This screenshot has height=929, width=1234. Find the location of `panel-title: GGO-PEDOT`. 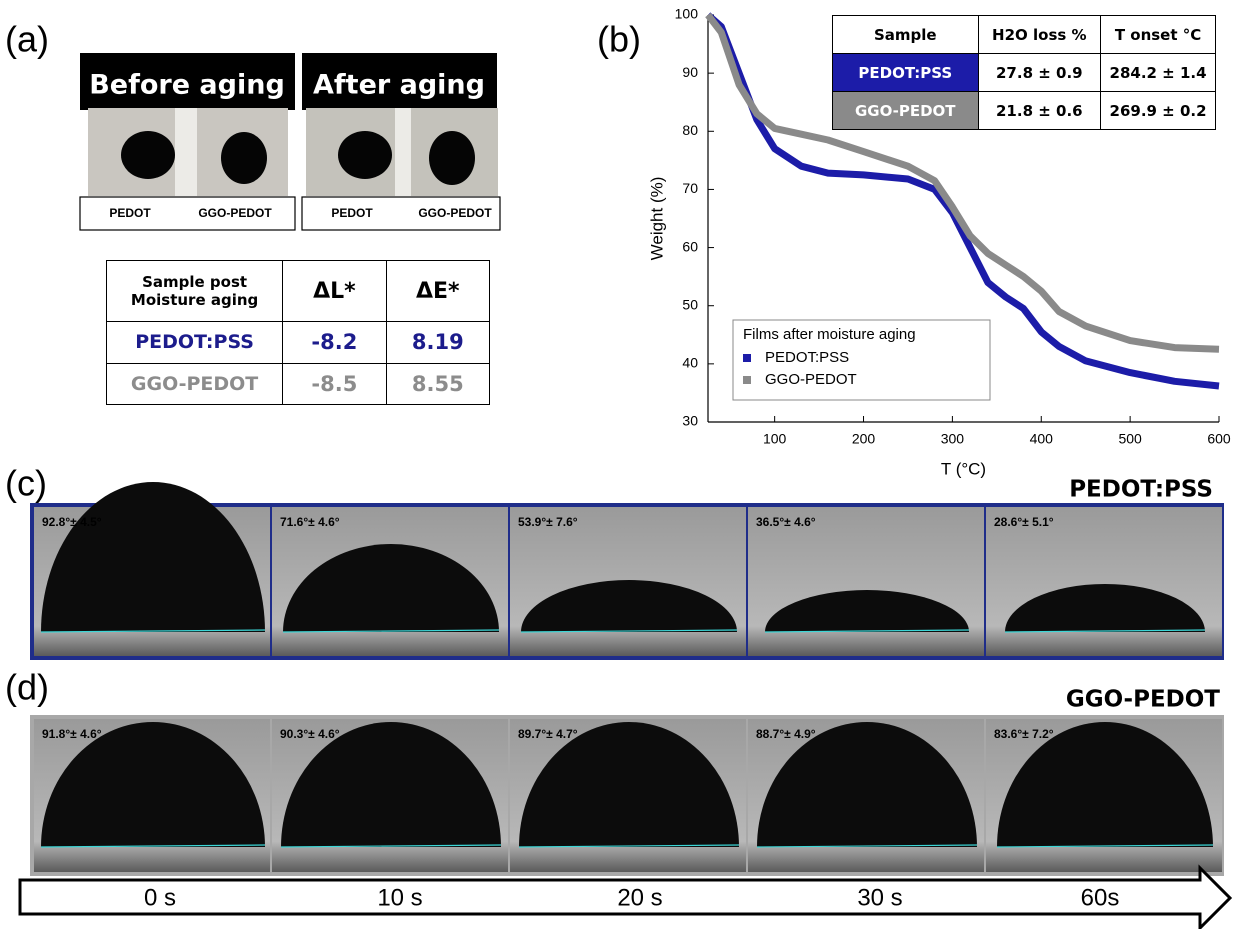

panel-title: GGO-PEDOT is located at coordinates (1143, 700).